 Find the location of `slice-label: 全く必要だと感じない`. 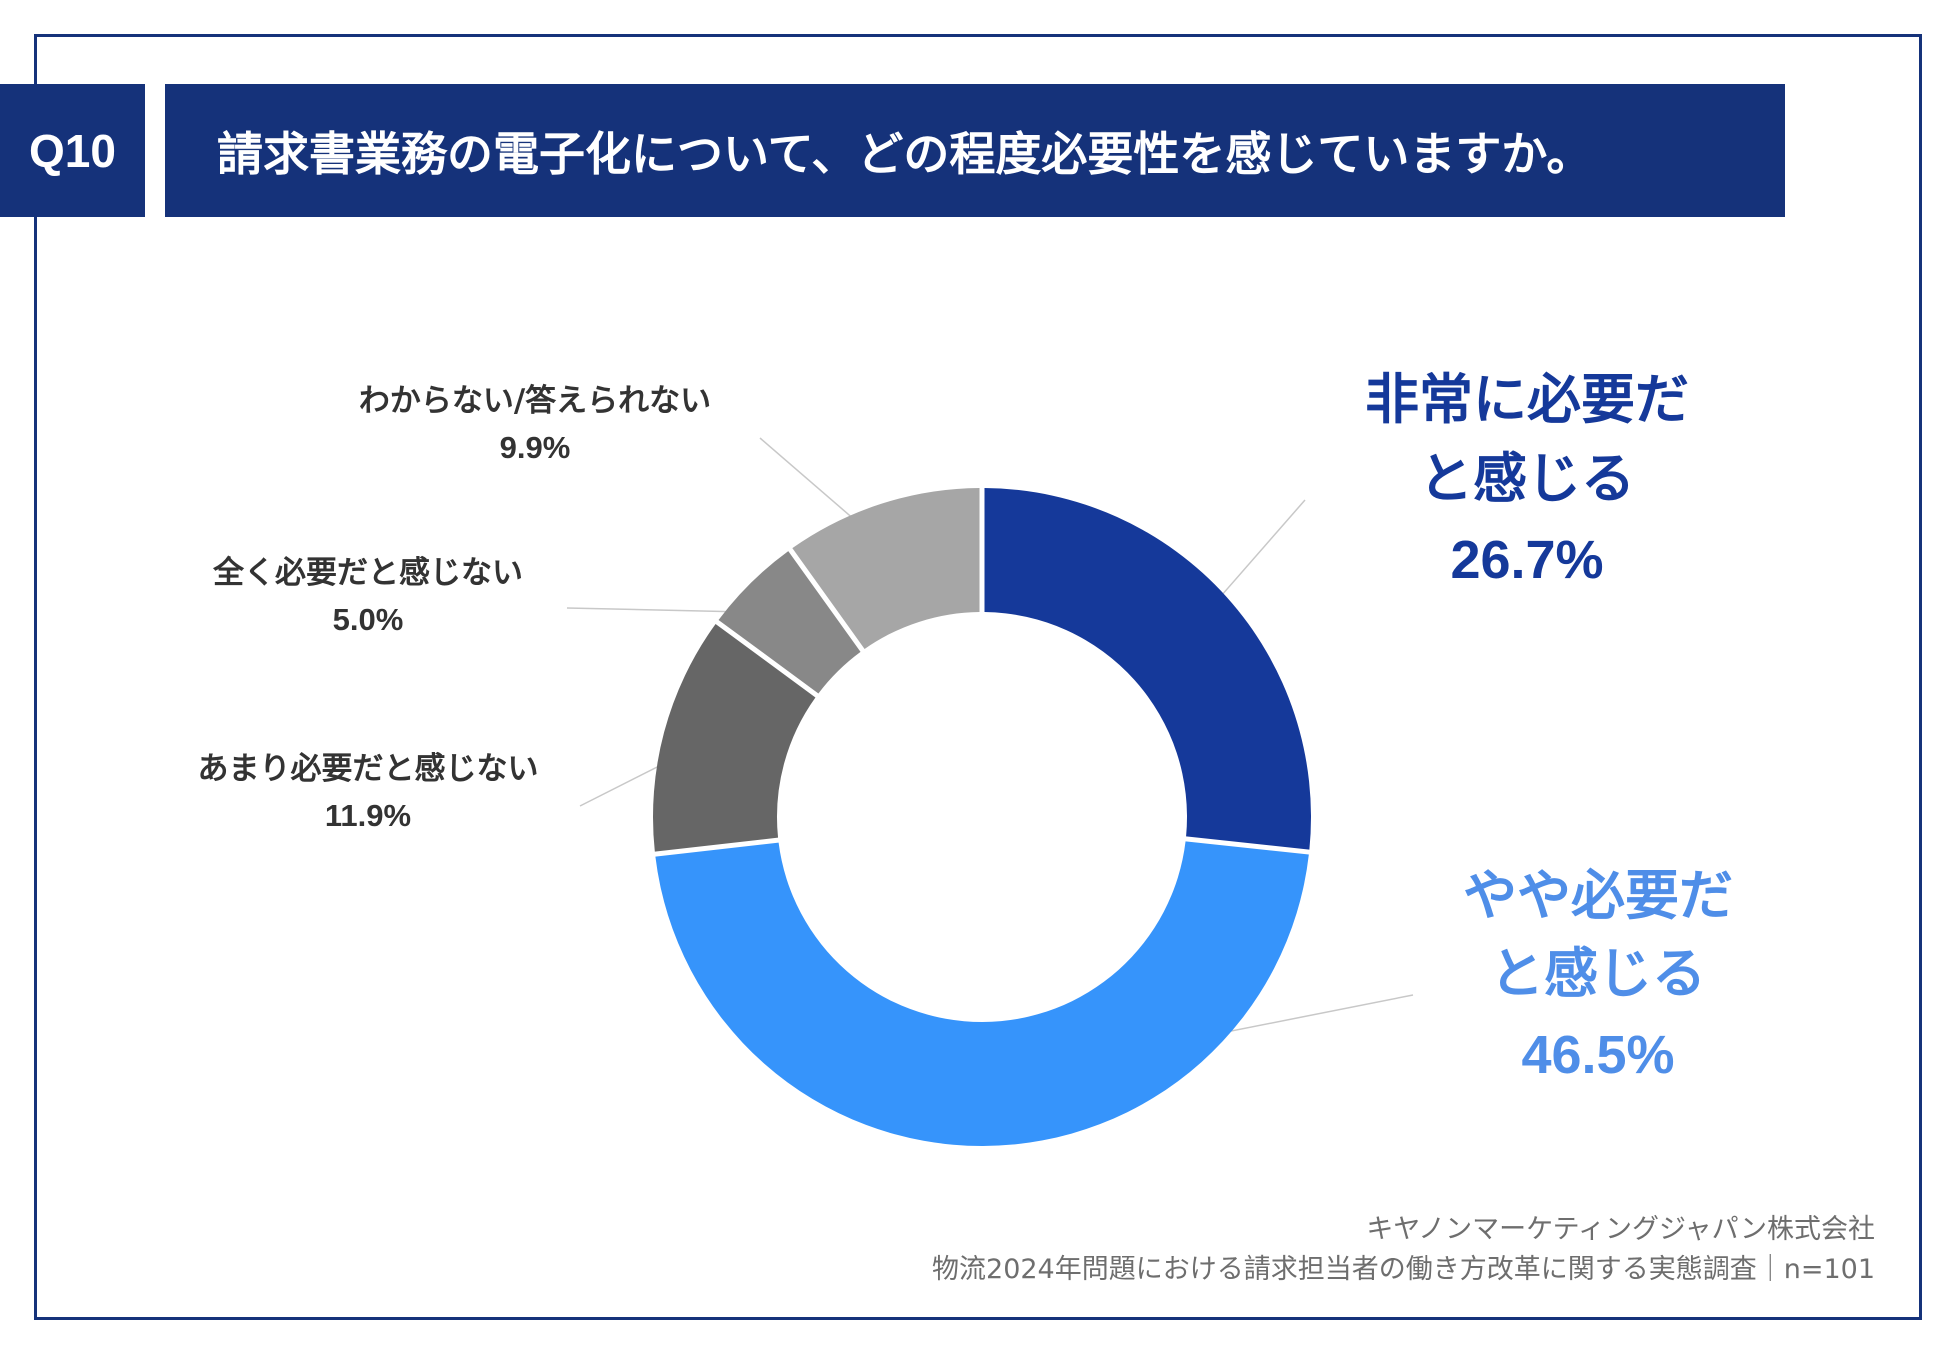

slice-label: 全く必要だと感じない is located at coordinates (367, 573).